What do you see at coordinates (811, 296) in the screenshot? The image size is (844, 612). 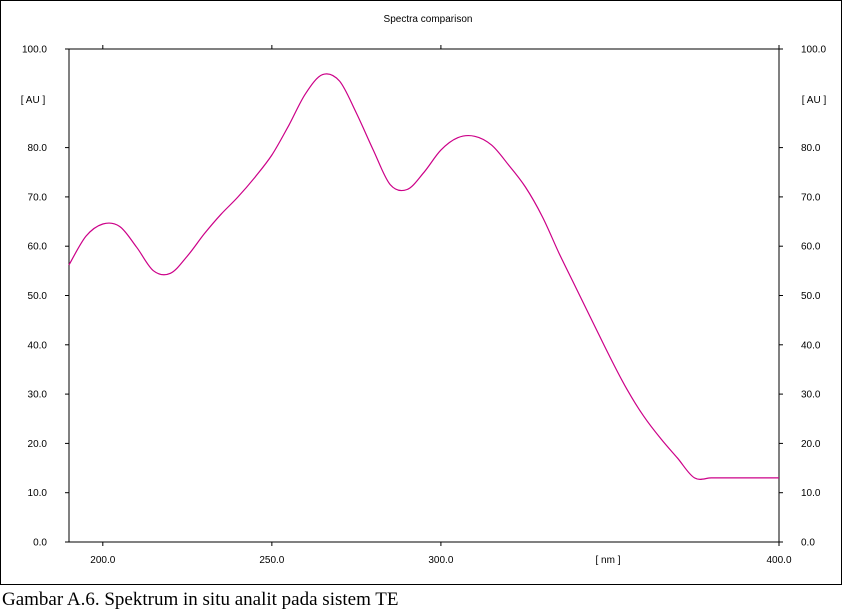 I see `y-tick-label-right: 50.0` at bounding box center [811, 296].